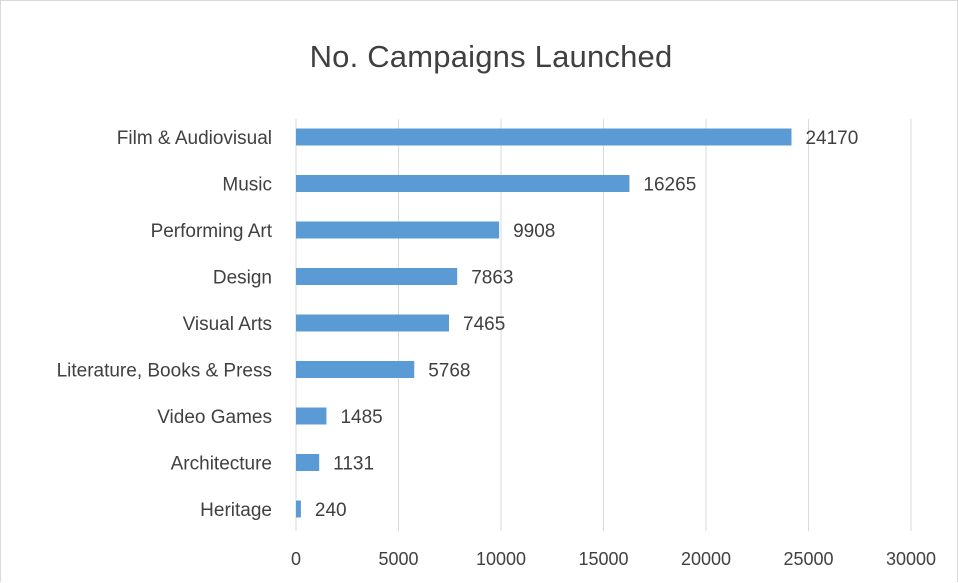  I want to click on data-label: 9908, so click(534, 231).